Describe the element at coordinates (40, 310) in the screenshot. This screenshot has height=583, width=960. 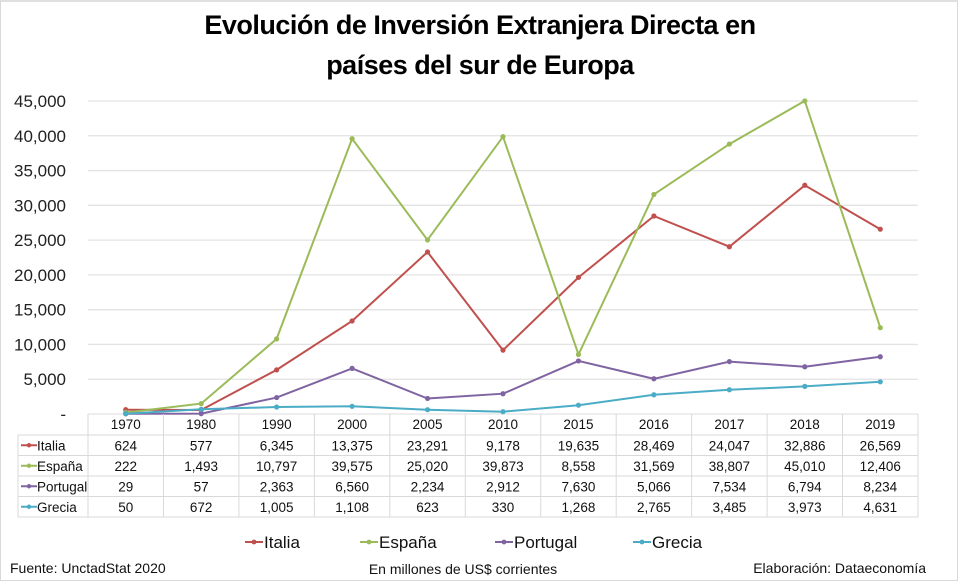
I see `y-tick-label: 15,000` at that location.